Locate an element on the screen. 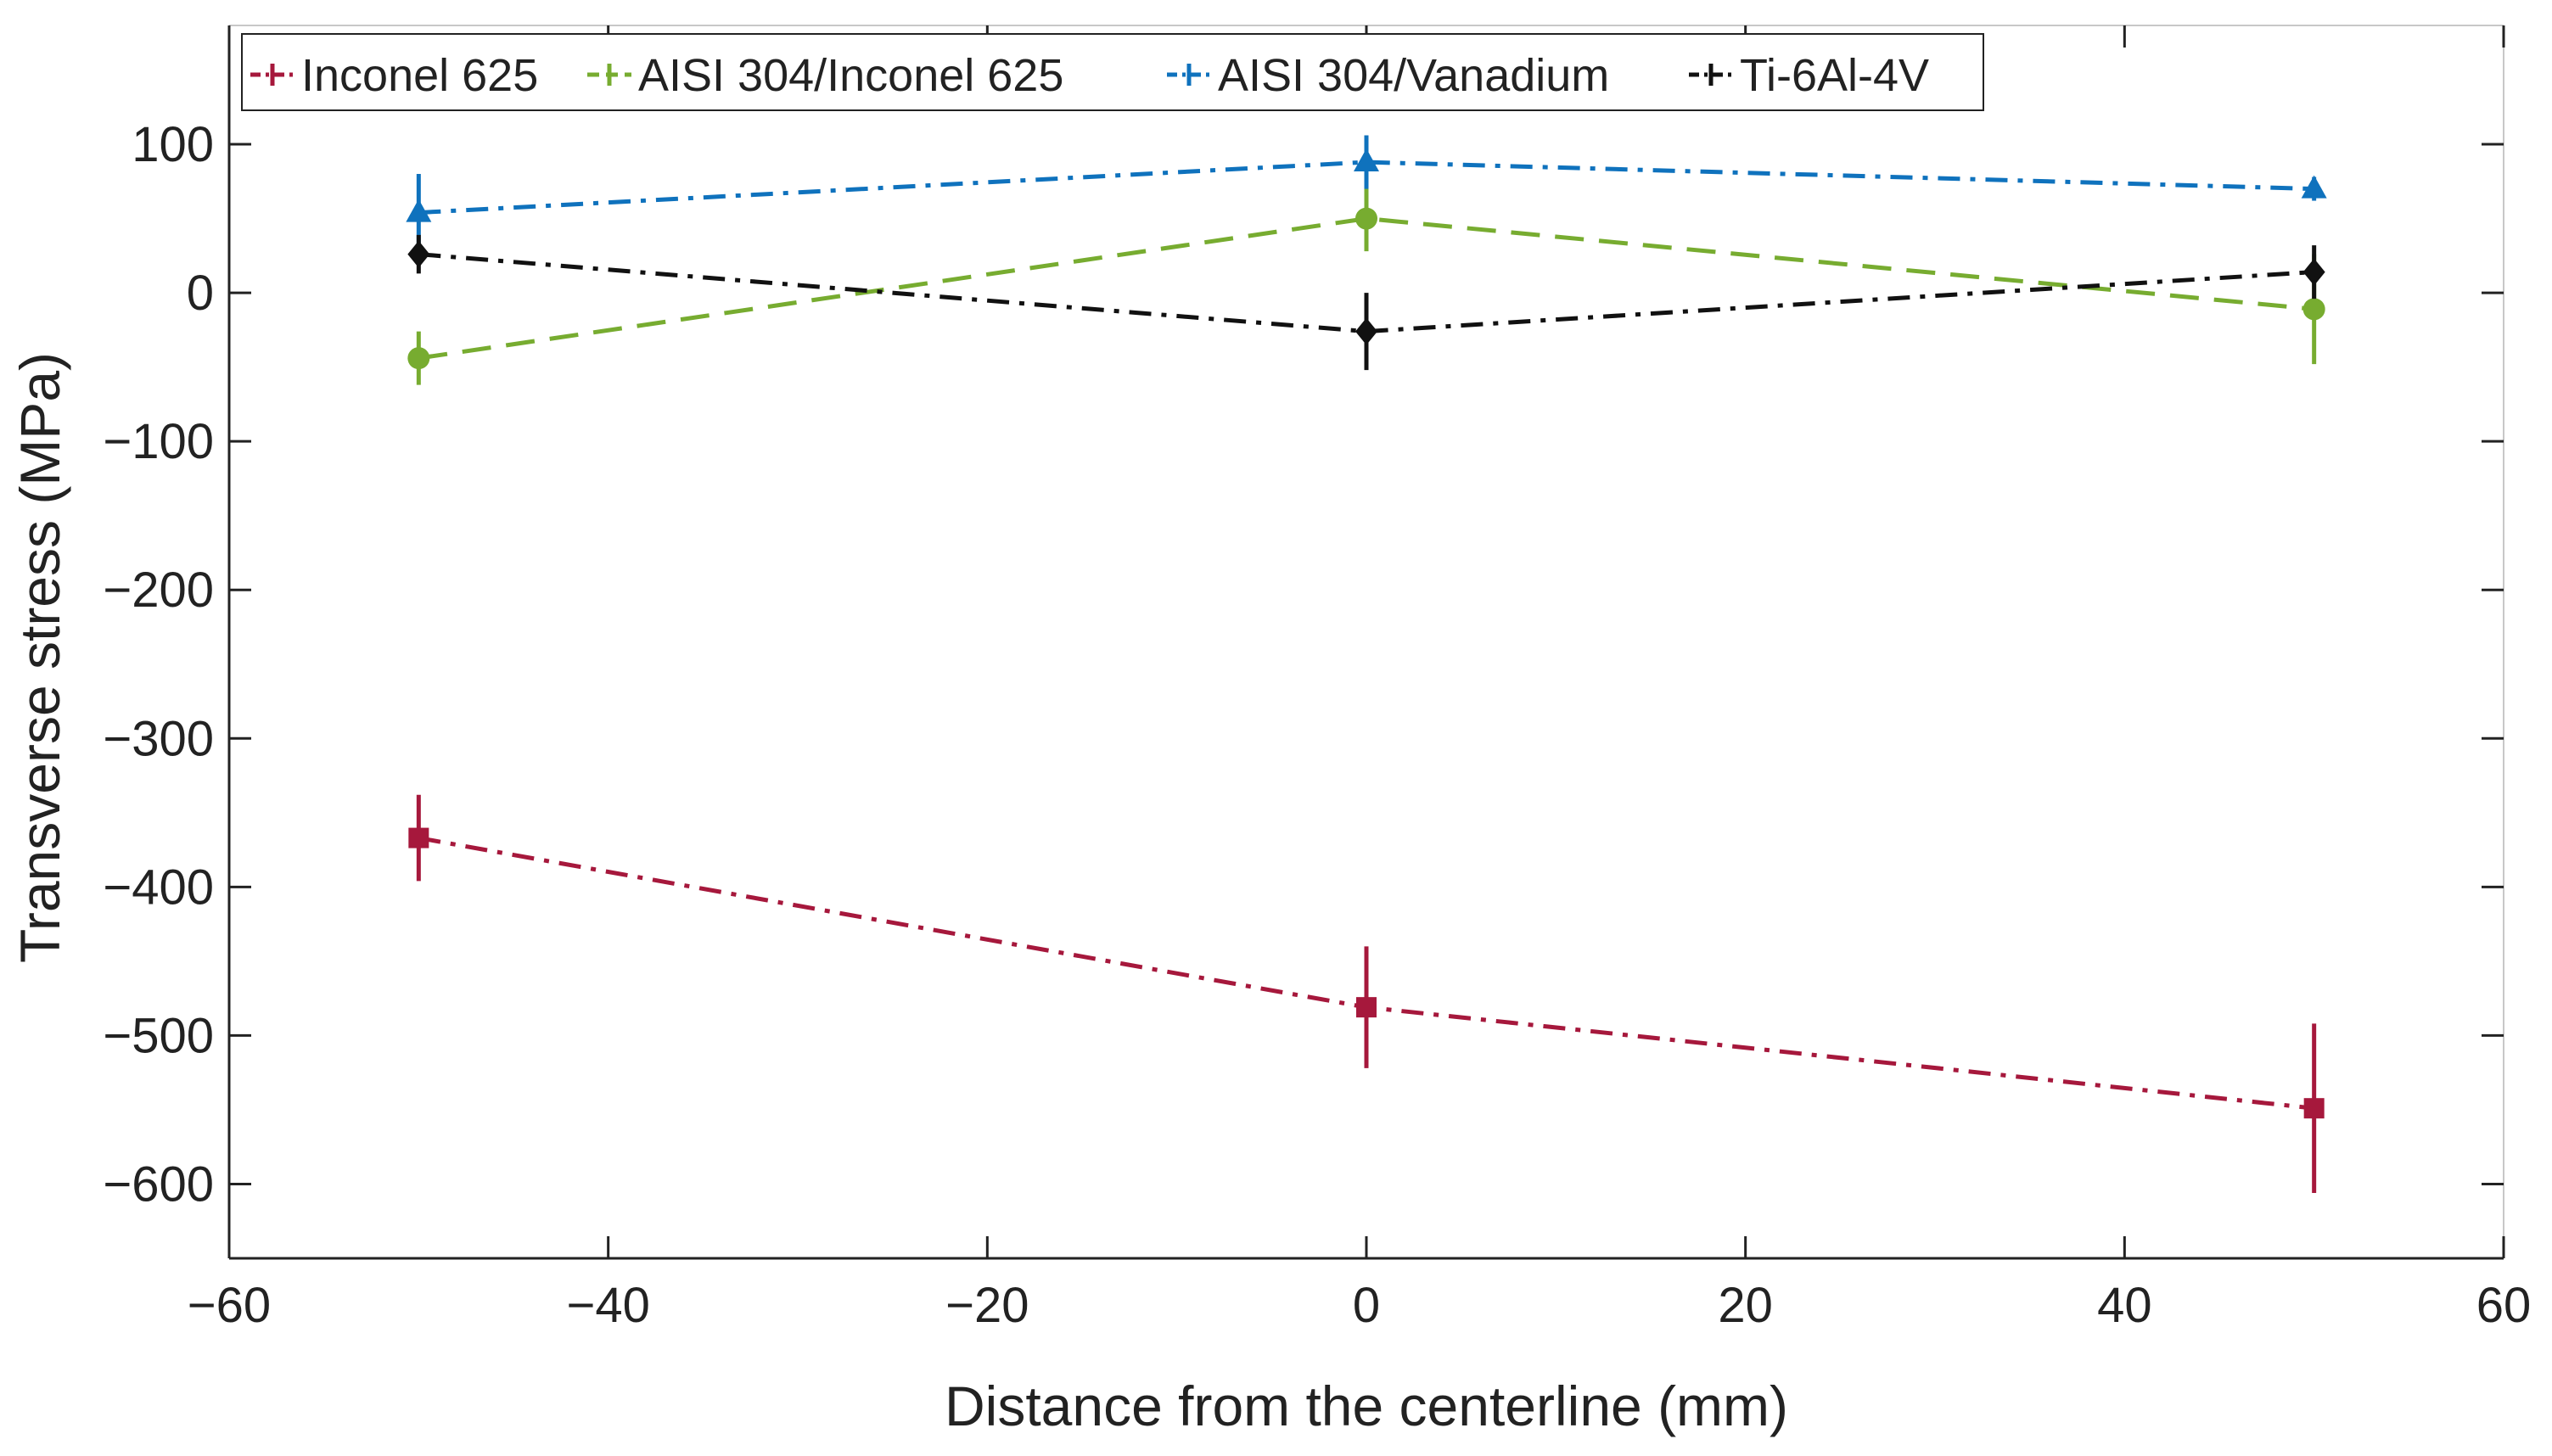 The height and width of the screenshot is (1456, 2552). y-tick-label: −400 is located at coordinates (158, 887).